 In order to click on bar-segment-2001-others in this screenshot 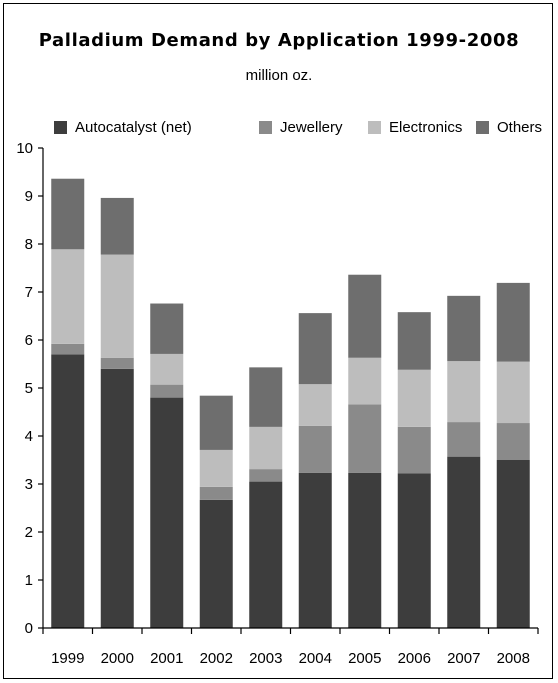, I will do `click(167, 328)`.